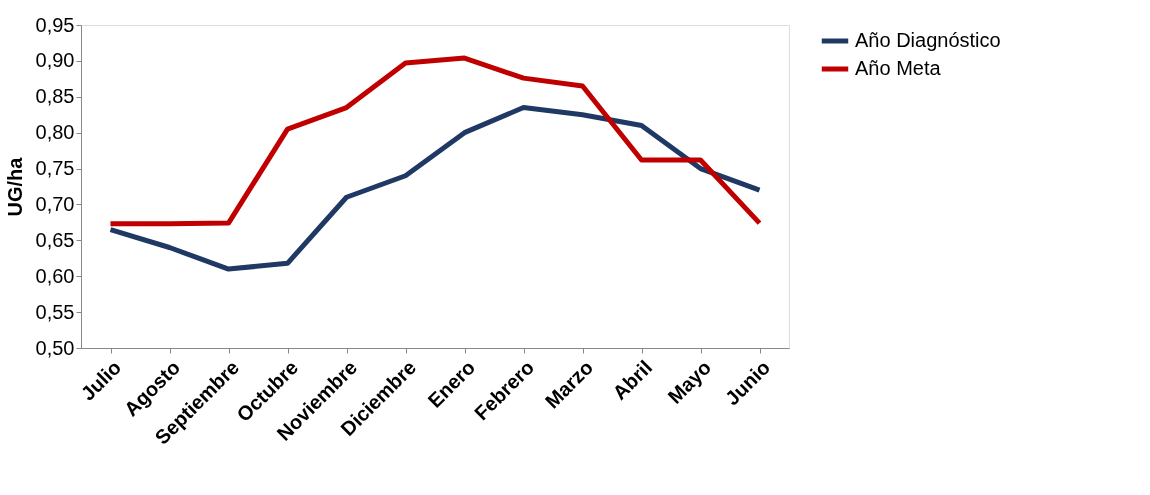 This screenshot has height=495, width=1150. I want to click on y-tick-label: 0,60, so click(55, 275).